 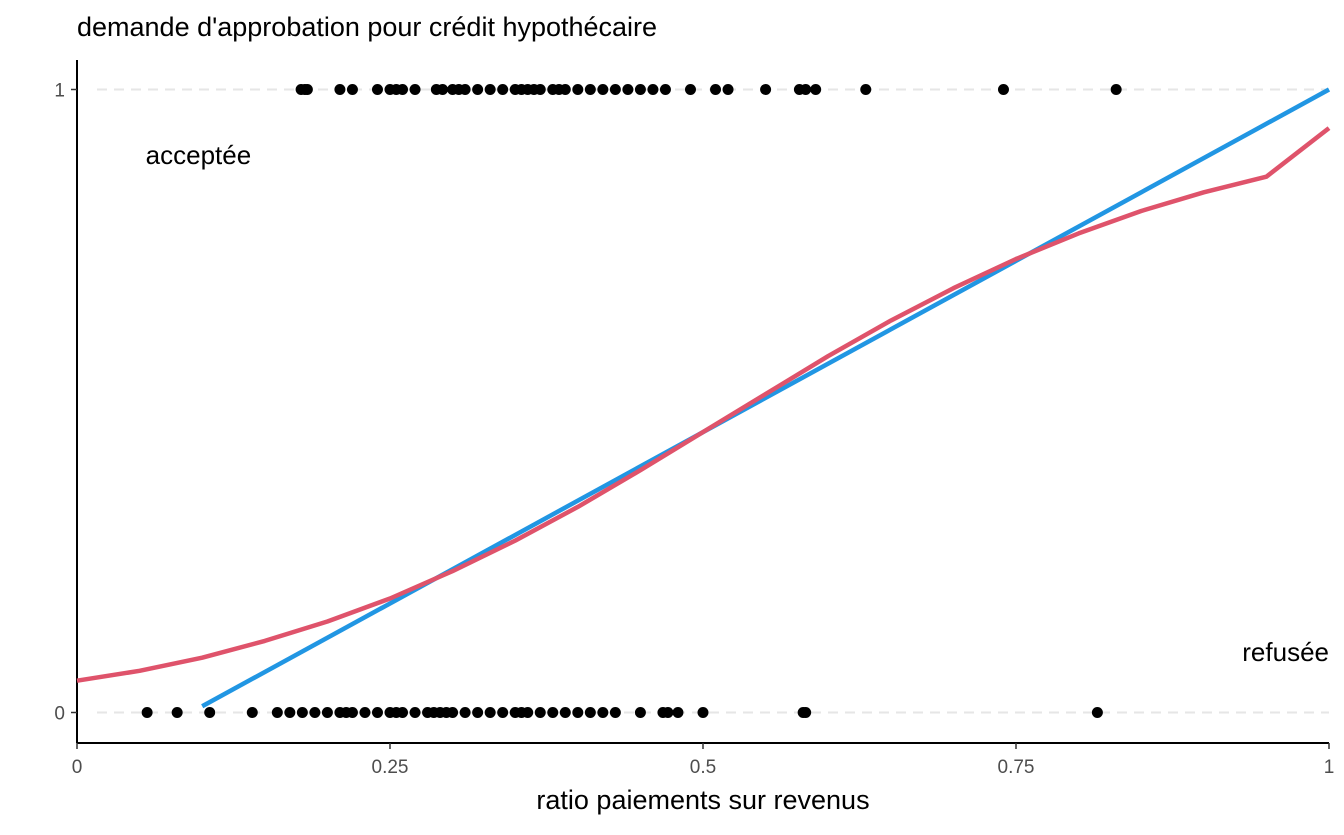 What do you see at coordinates (1285, 652) in the screenshot?
I see `annotation-refused: refusée` at bounding box center [1285, 652].